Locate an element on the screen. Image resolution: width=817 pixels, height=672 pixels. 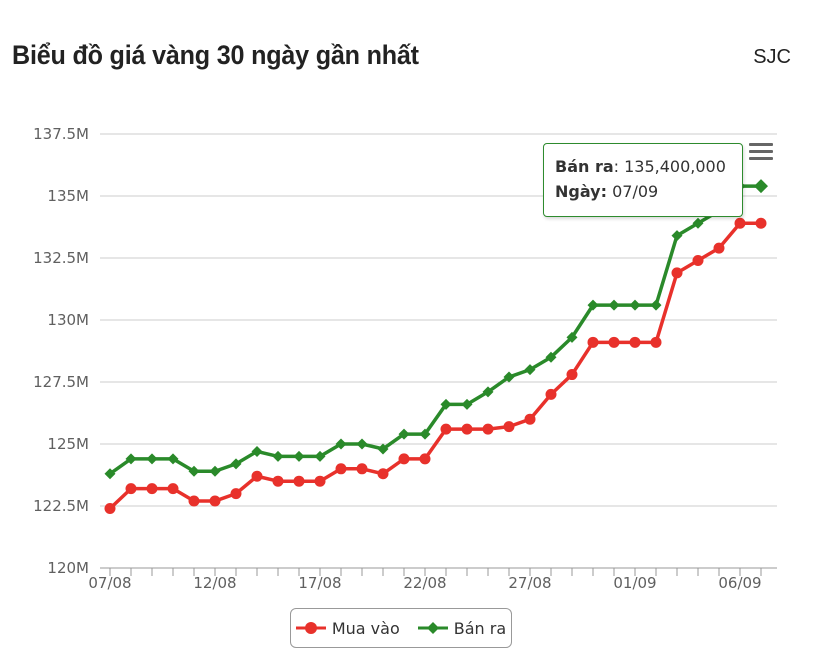
diamond-marker-icon is located at coordinates (432, 628).